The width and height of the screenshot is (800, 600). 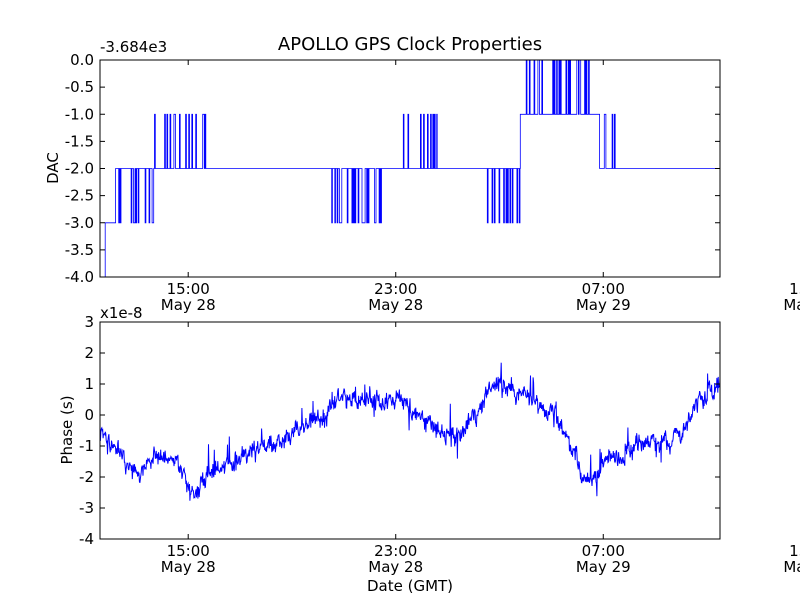 I want to click on dac-offset-label: -3.684e3, so click(x=133, y=47).